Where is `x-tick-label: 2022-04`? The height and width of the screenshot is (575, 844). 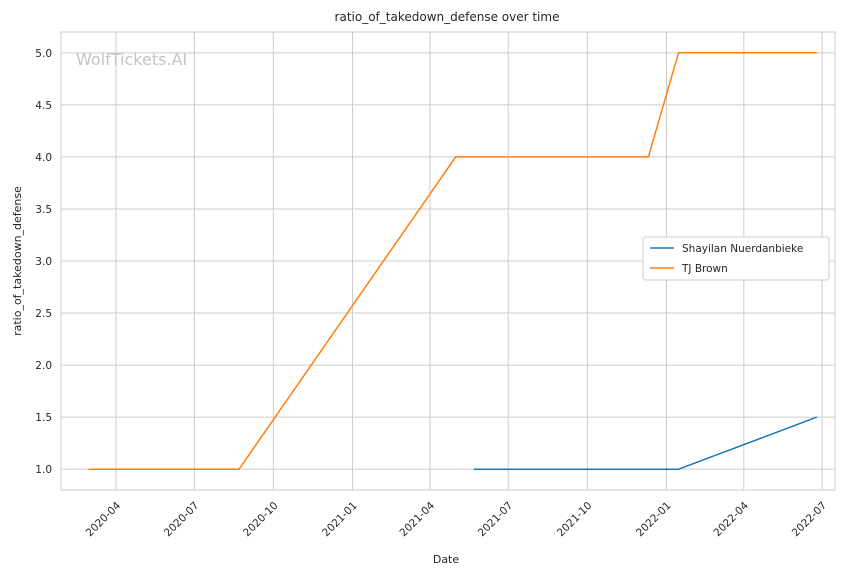
x-tick-label: 2022-04 is located at coordinates (731, 519).